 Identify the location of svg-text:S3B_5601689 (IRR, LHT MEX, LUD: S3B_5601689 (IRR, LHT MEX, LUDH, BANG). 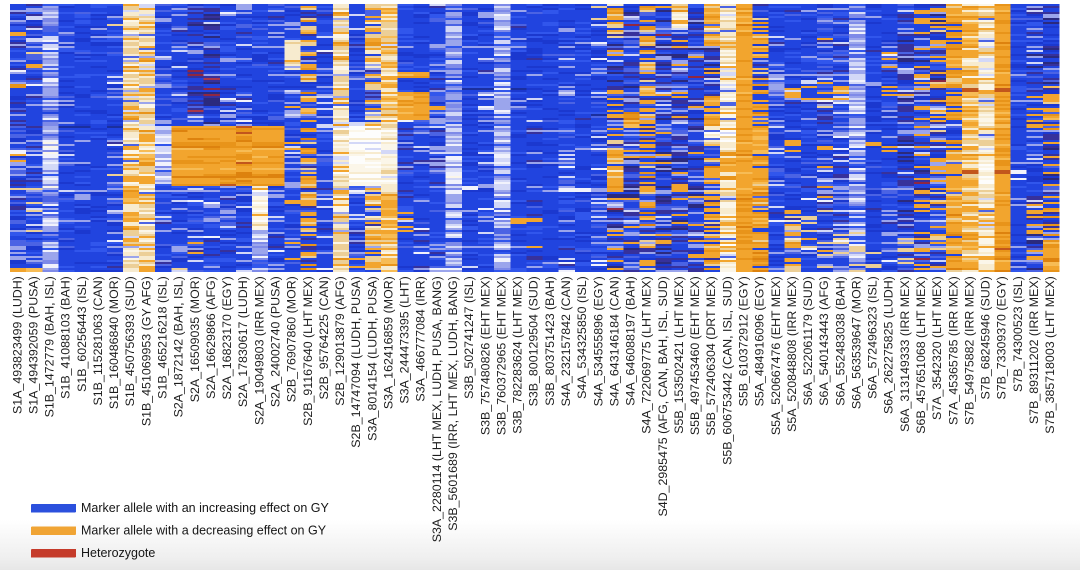
(453, 403).